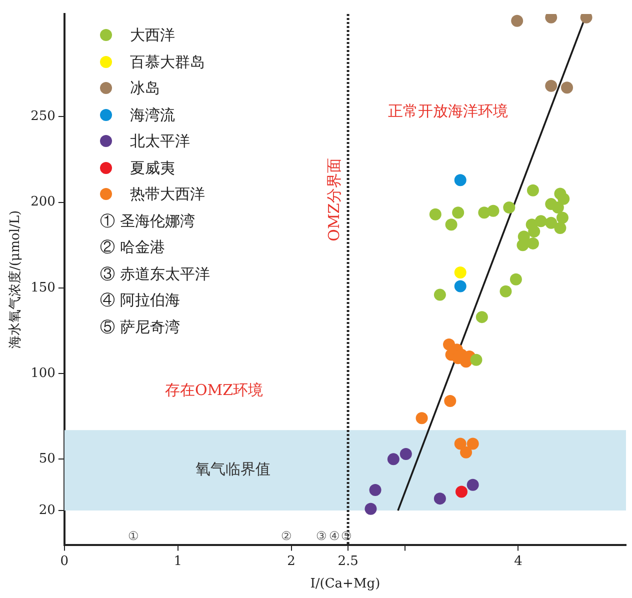 The height and width of the screenshot is (598, 632). I want to click on annotation: ④, so click(334, 536).